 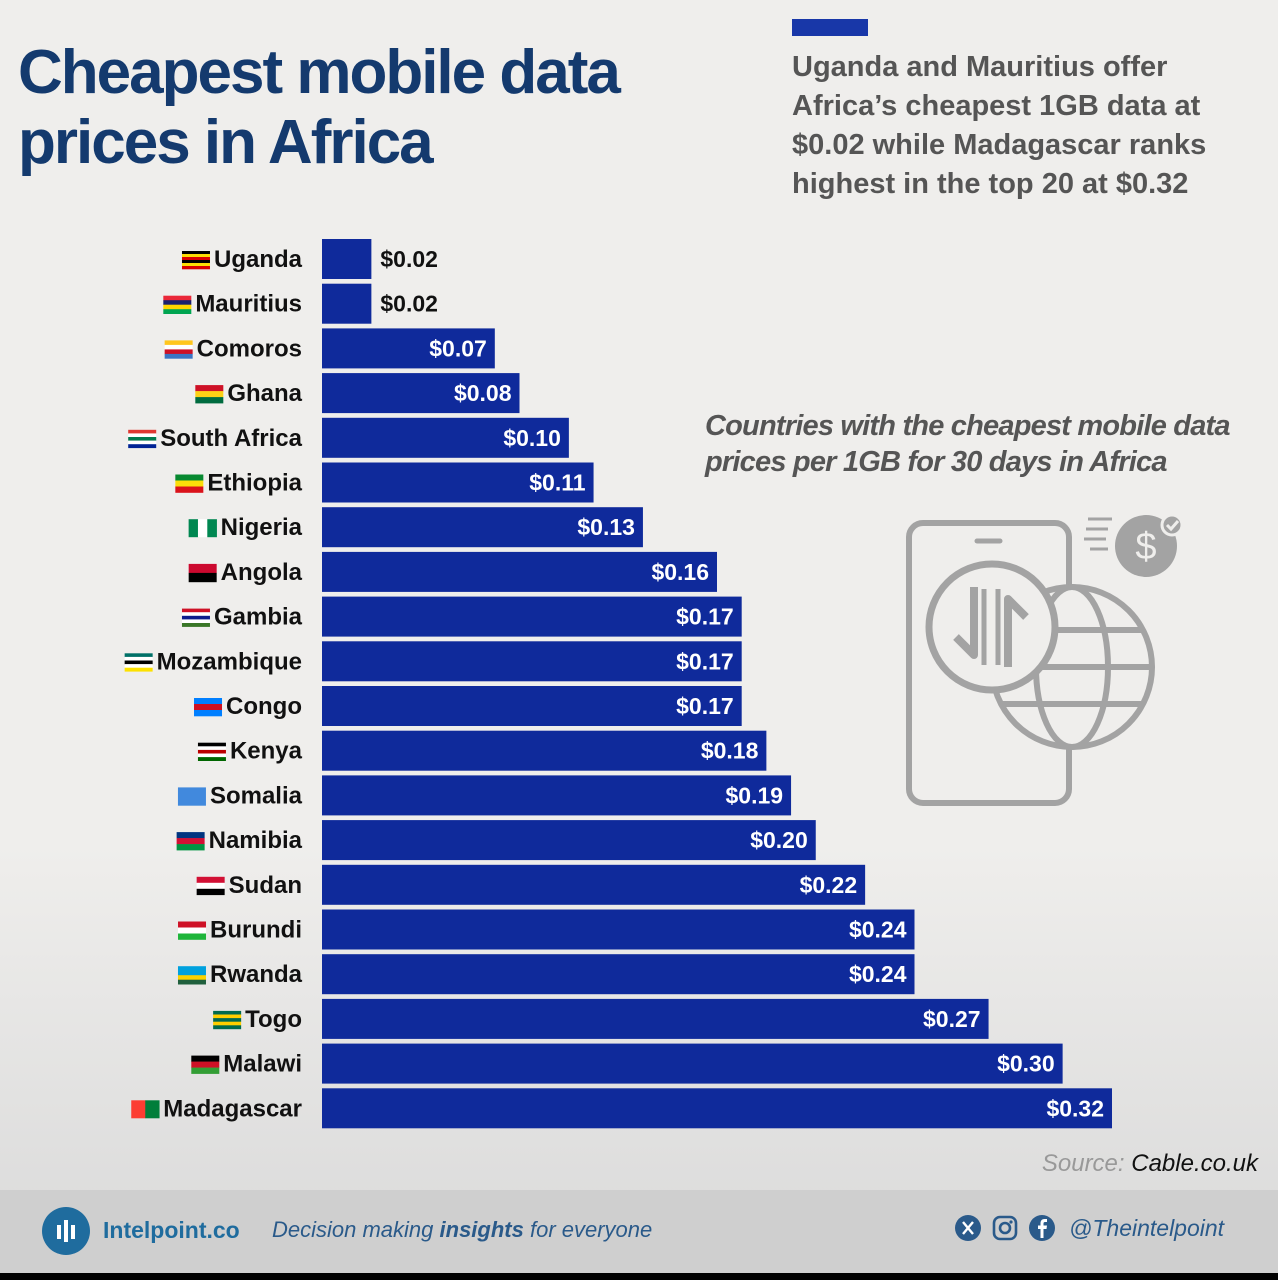 I want to click on value-label-gambia: $0.17, so click(x=705, y=617).